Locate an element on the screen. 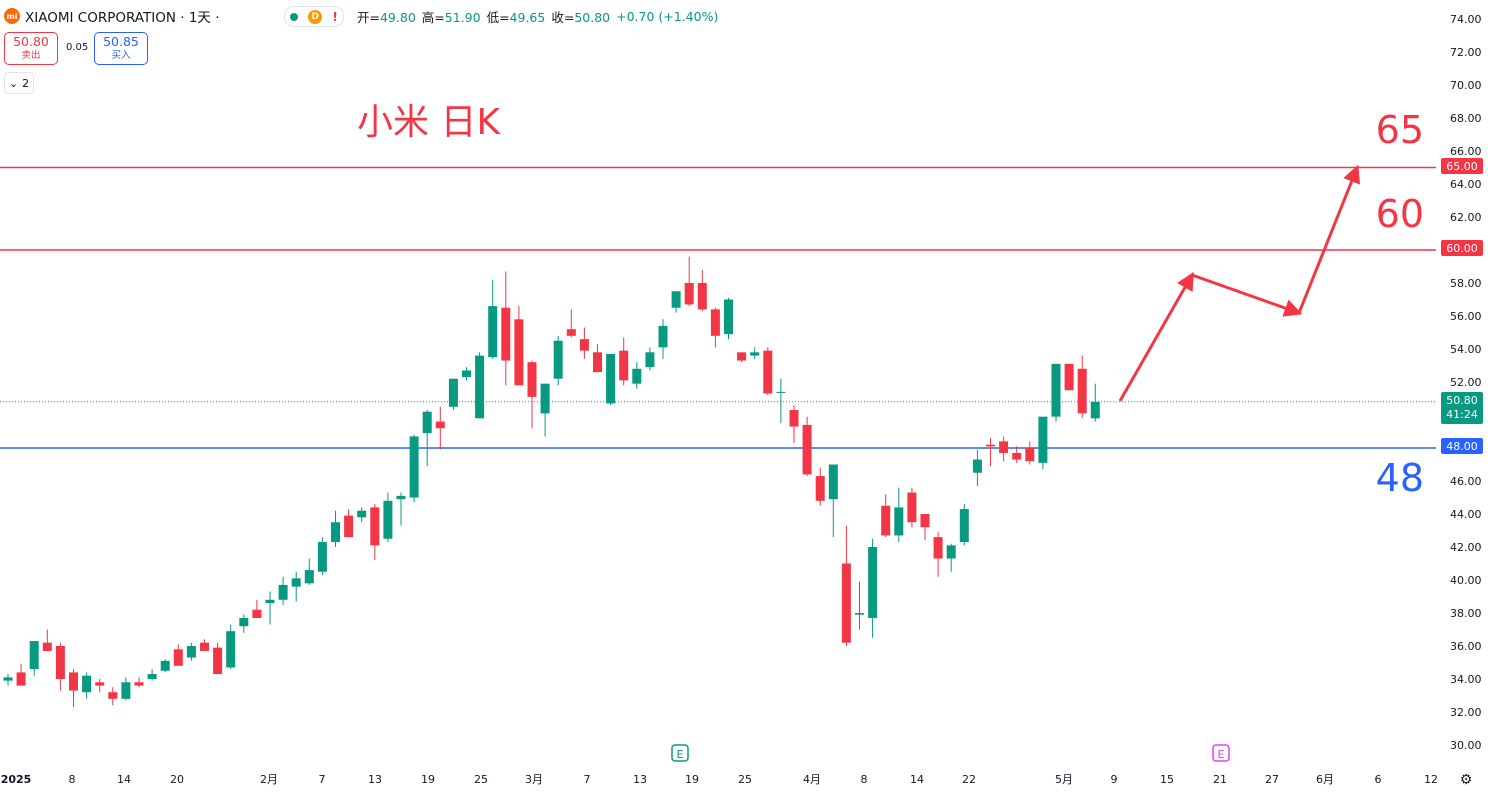 The height and width of the screenshot is (793, 1488). projection-arrow is located at coordinates (1329, 239).